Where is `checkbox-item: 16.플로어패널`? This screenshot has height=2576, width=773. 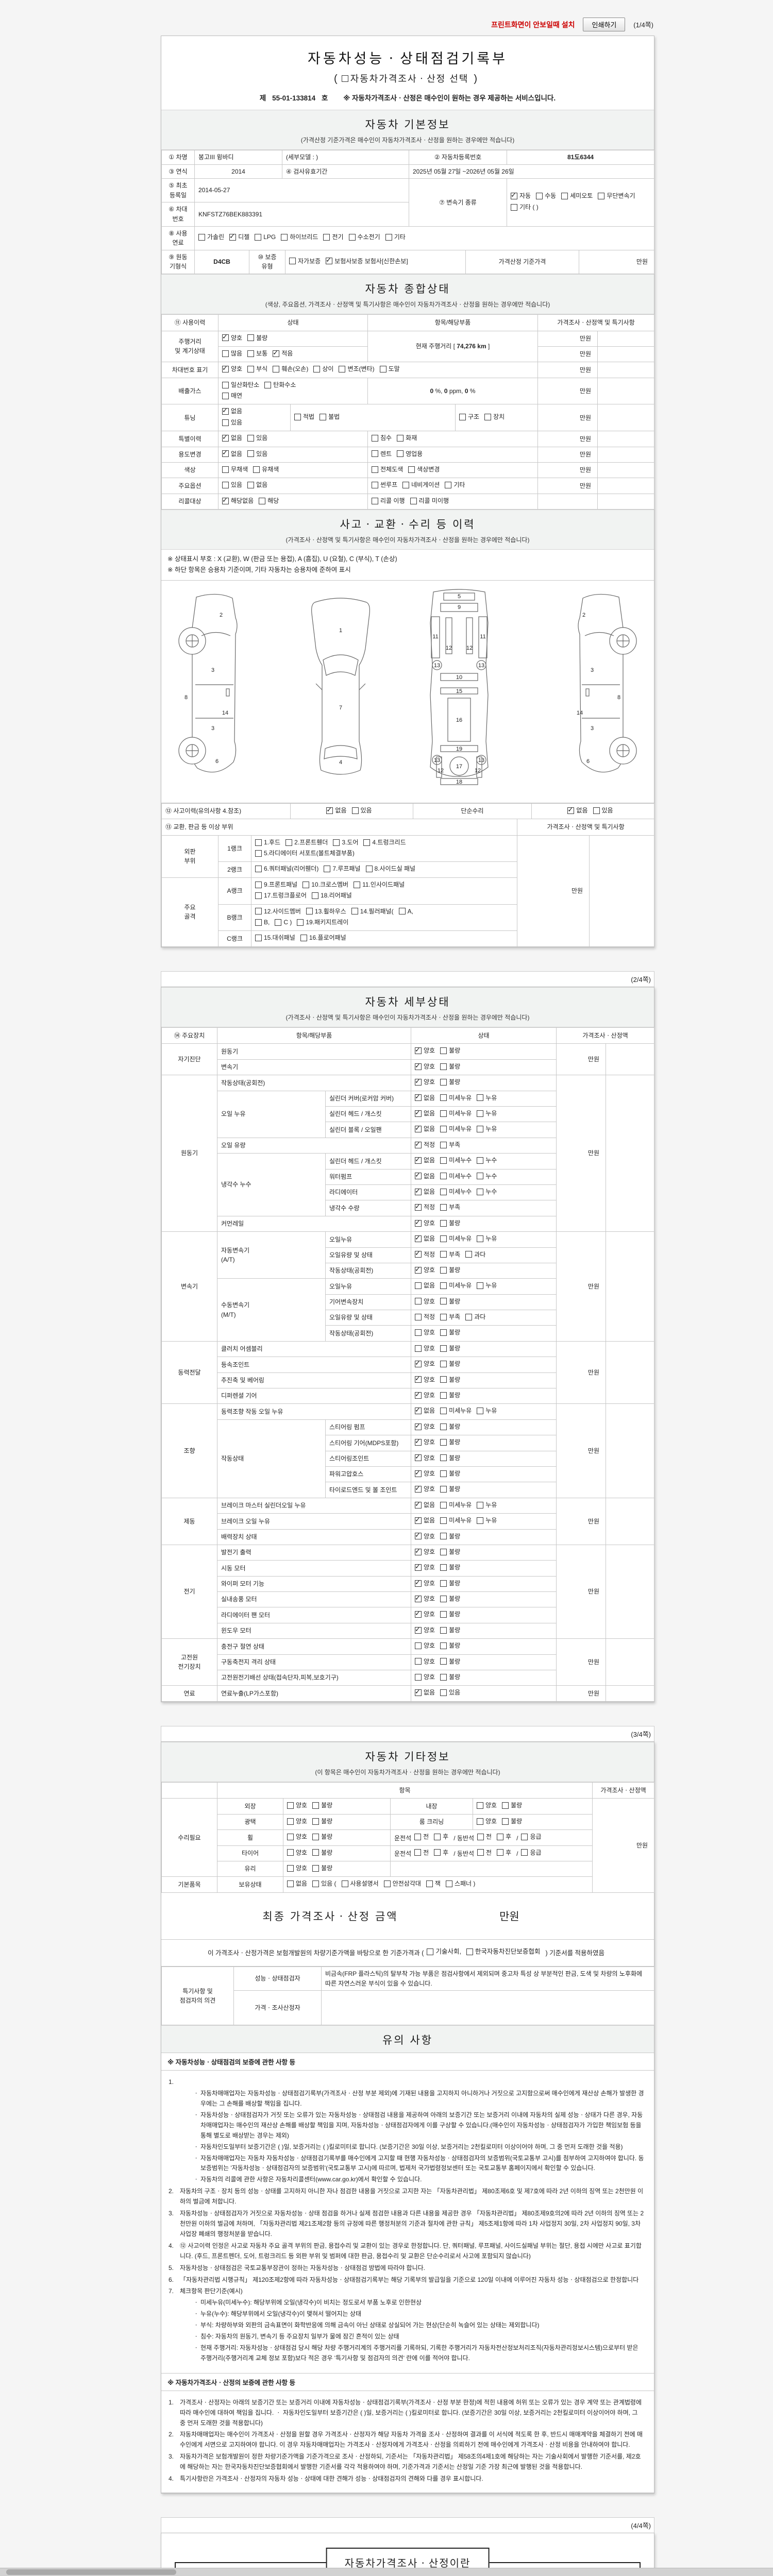 checkbox-item: 16.플로어패널 is located at coordinates (323, 938).